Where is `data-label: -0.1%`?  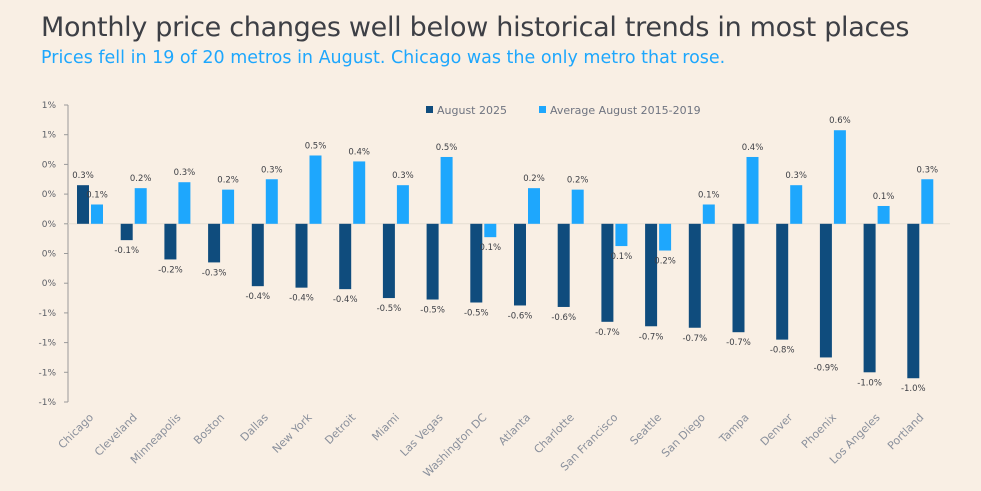 data-label: -0.1% is located at coordinates (126, 251).